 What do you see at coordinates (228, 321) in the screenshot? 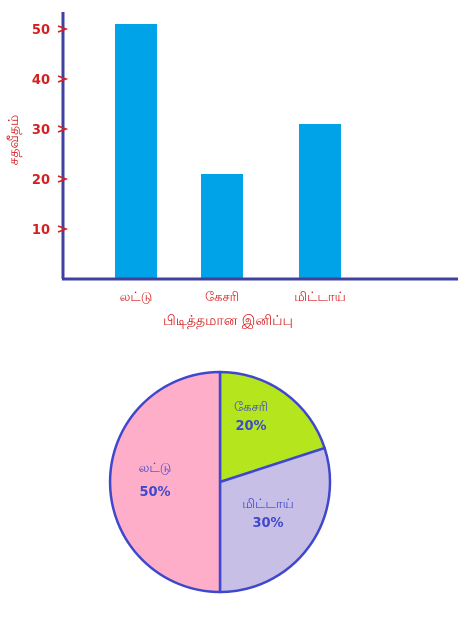
I see `x-axis-title: பிடித்தமான இனிப்பு` at bounding box center [228, 321].